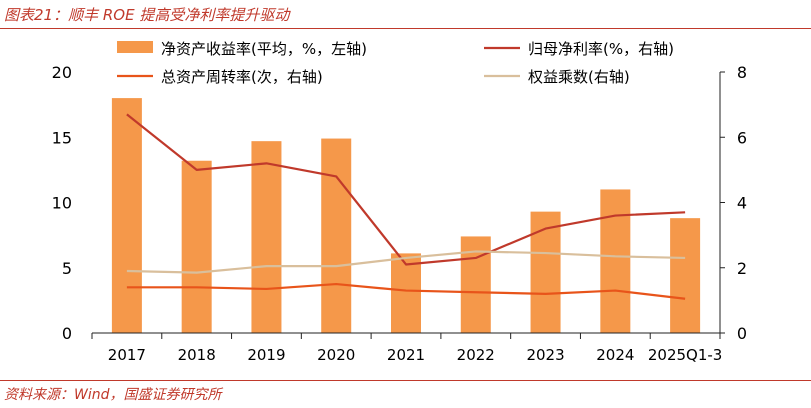 Image resolution: width=811 pixels, height=408 pixels. What do you see at coordinates (242, 77) in the screenshot?
I see `legend-label: 总资产周转率(次，右轴)` at bounding box center [242, 77].